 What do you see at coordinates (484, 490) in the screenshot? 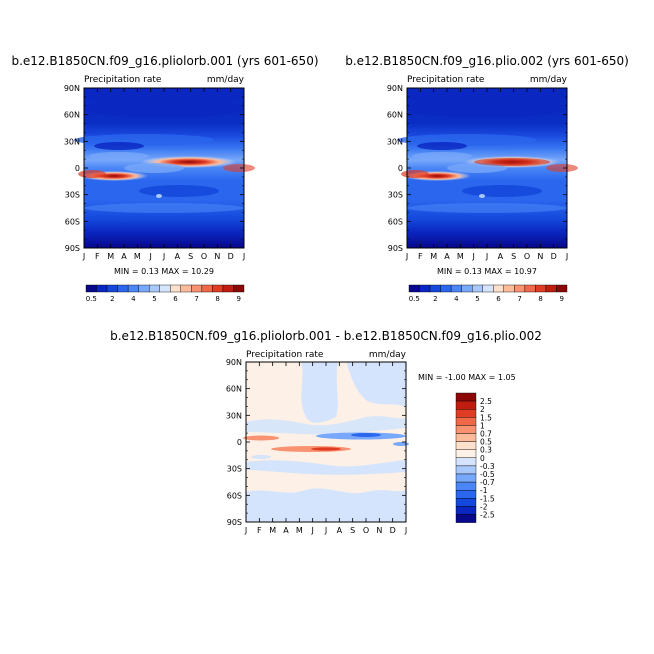
I see `colorbar-label: -1` at bounding box center [484, 490].